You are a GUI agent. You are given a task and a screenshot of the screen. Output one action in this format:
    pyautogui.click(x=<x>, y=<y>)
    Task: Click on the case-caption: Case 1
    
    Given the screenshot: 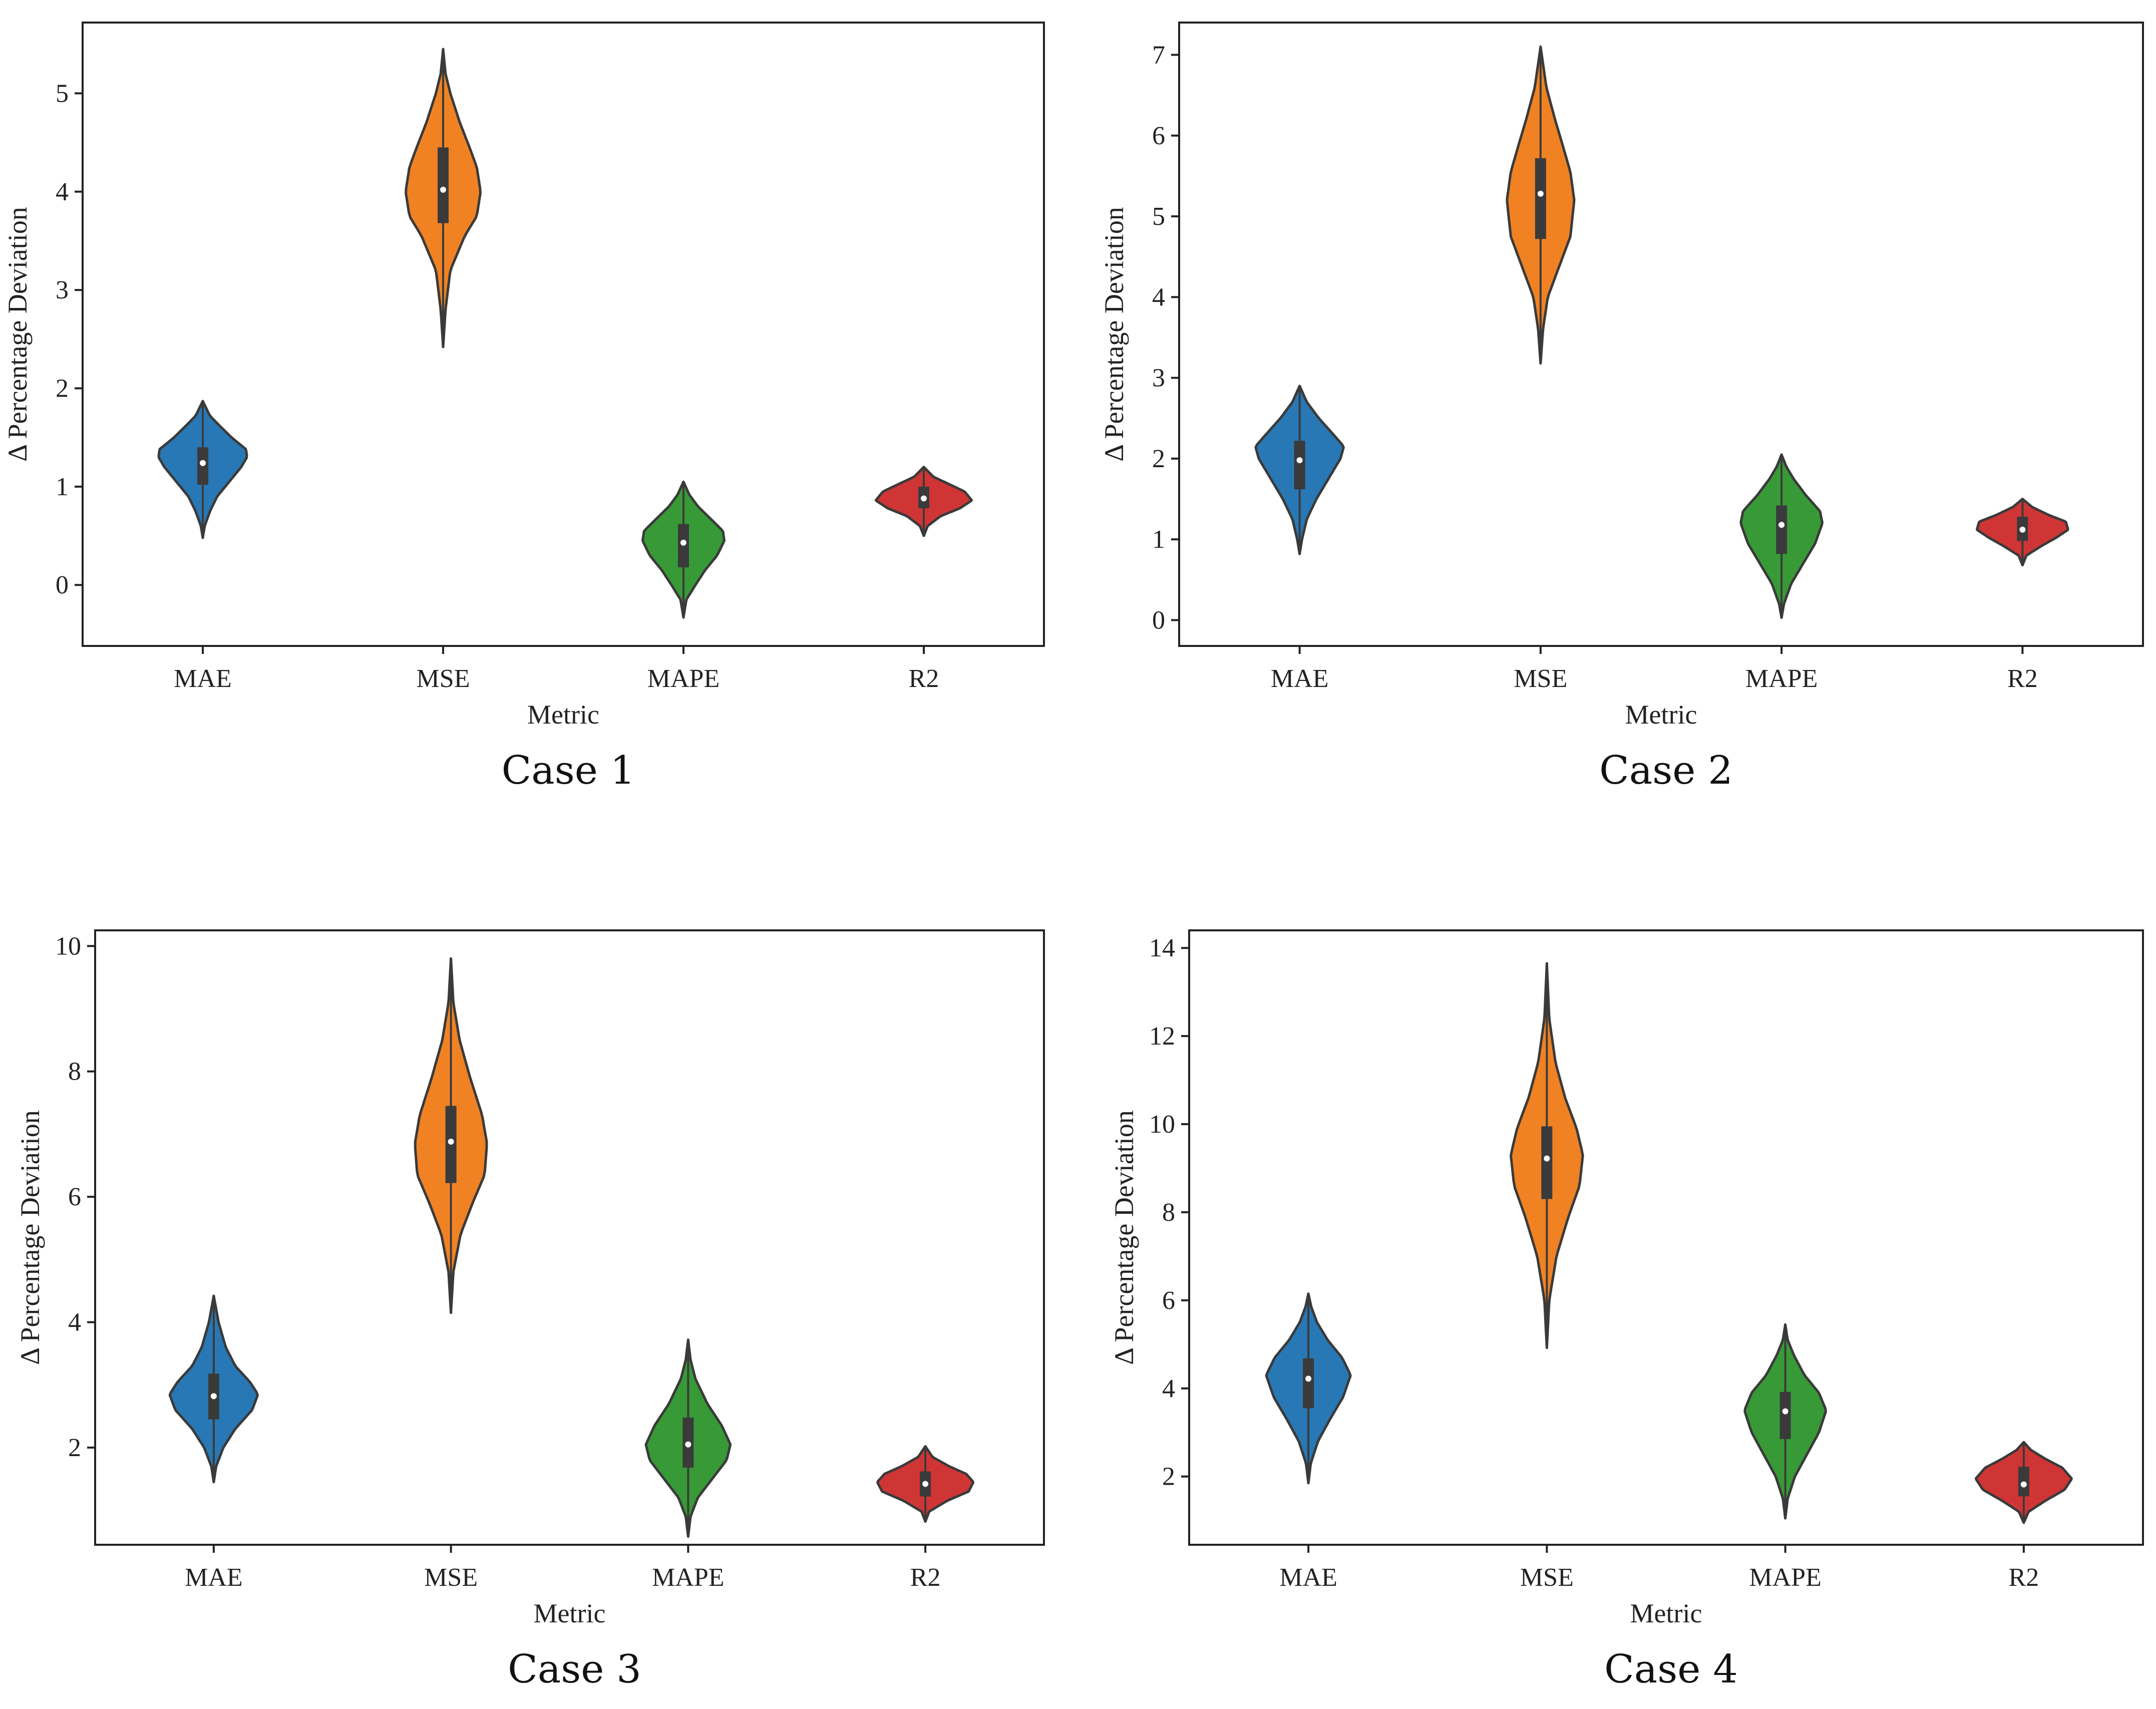 What is the action you would take?
    pyautogui.click(x=568, y=770)
    